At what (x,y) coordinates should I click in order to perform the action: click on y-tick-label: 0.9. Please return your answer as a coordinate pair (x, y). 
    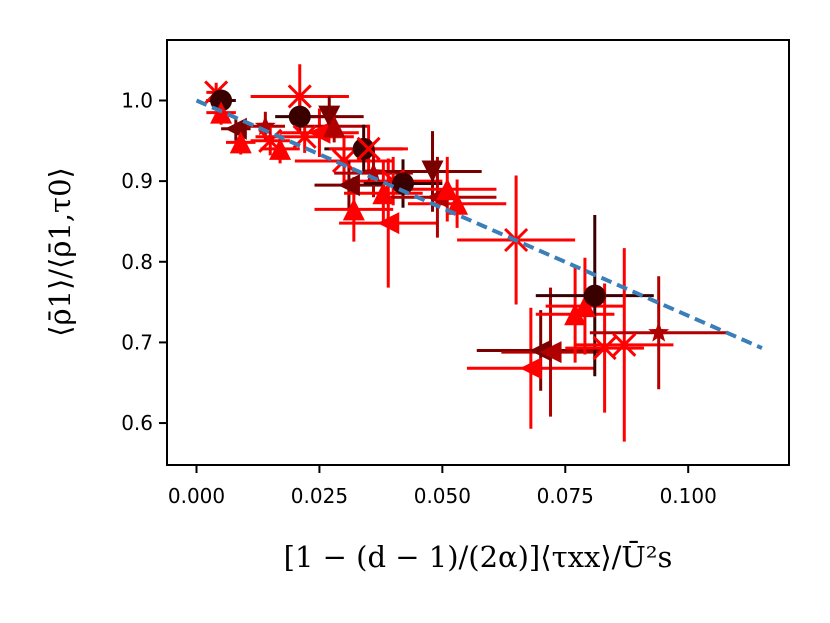
    Looking at the image, I should click on (137, 181).